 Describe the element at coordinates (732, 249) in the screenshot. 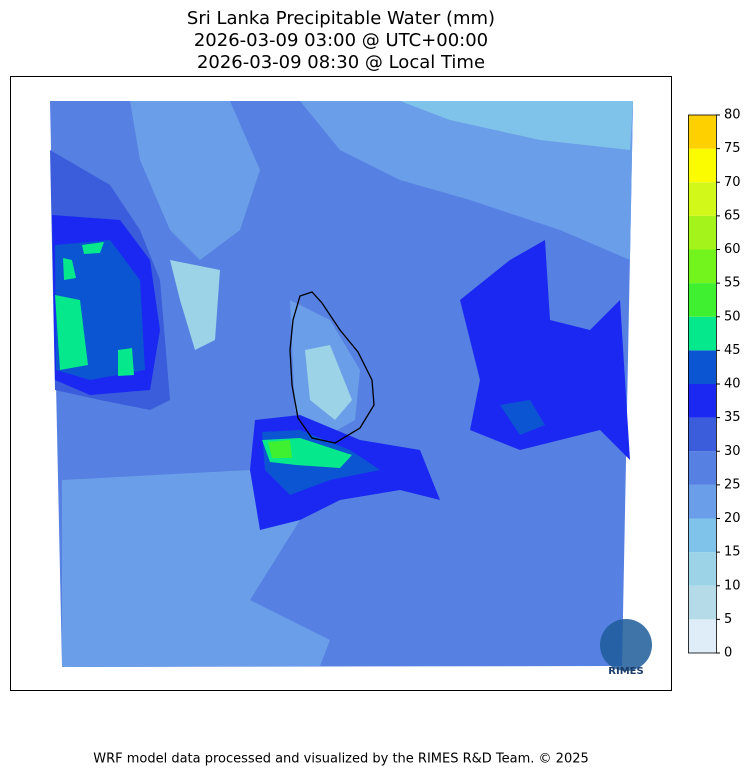

I see `colorbar-tick-label: 60` at that location.